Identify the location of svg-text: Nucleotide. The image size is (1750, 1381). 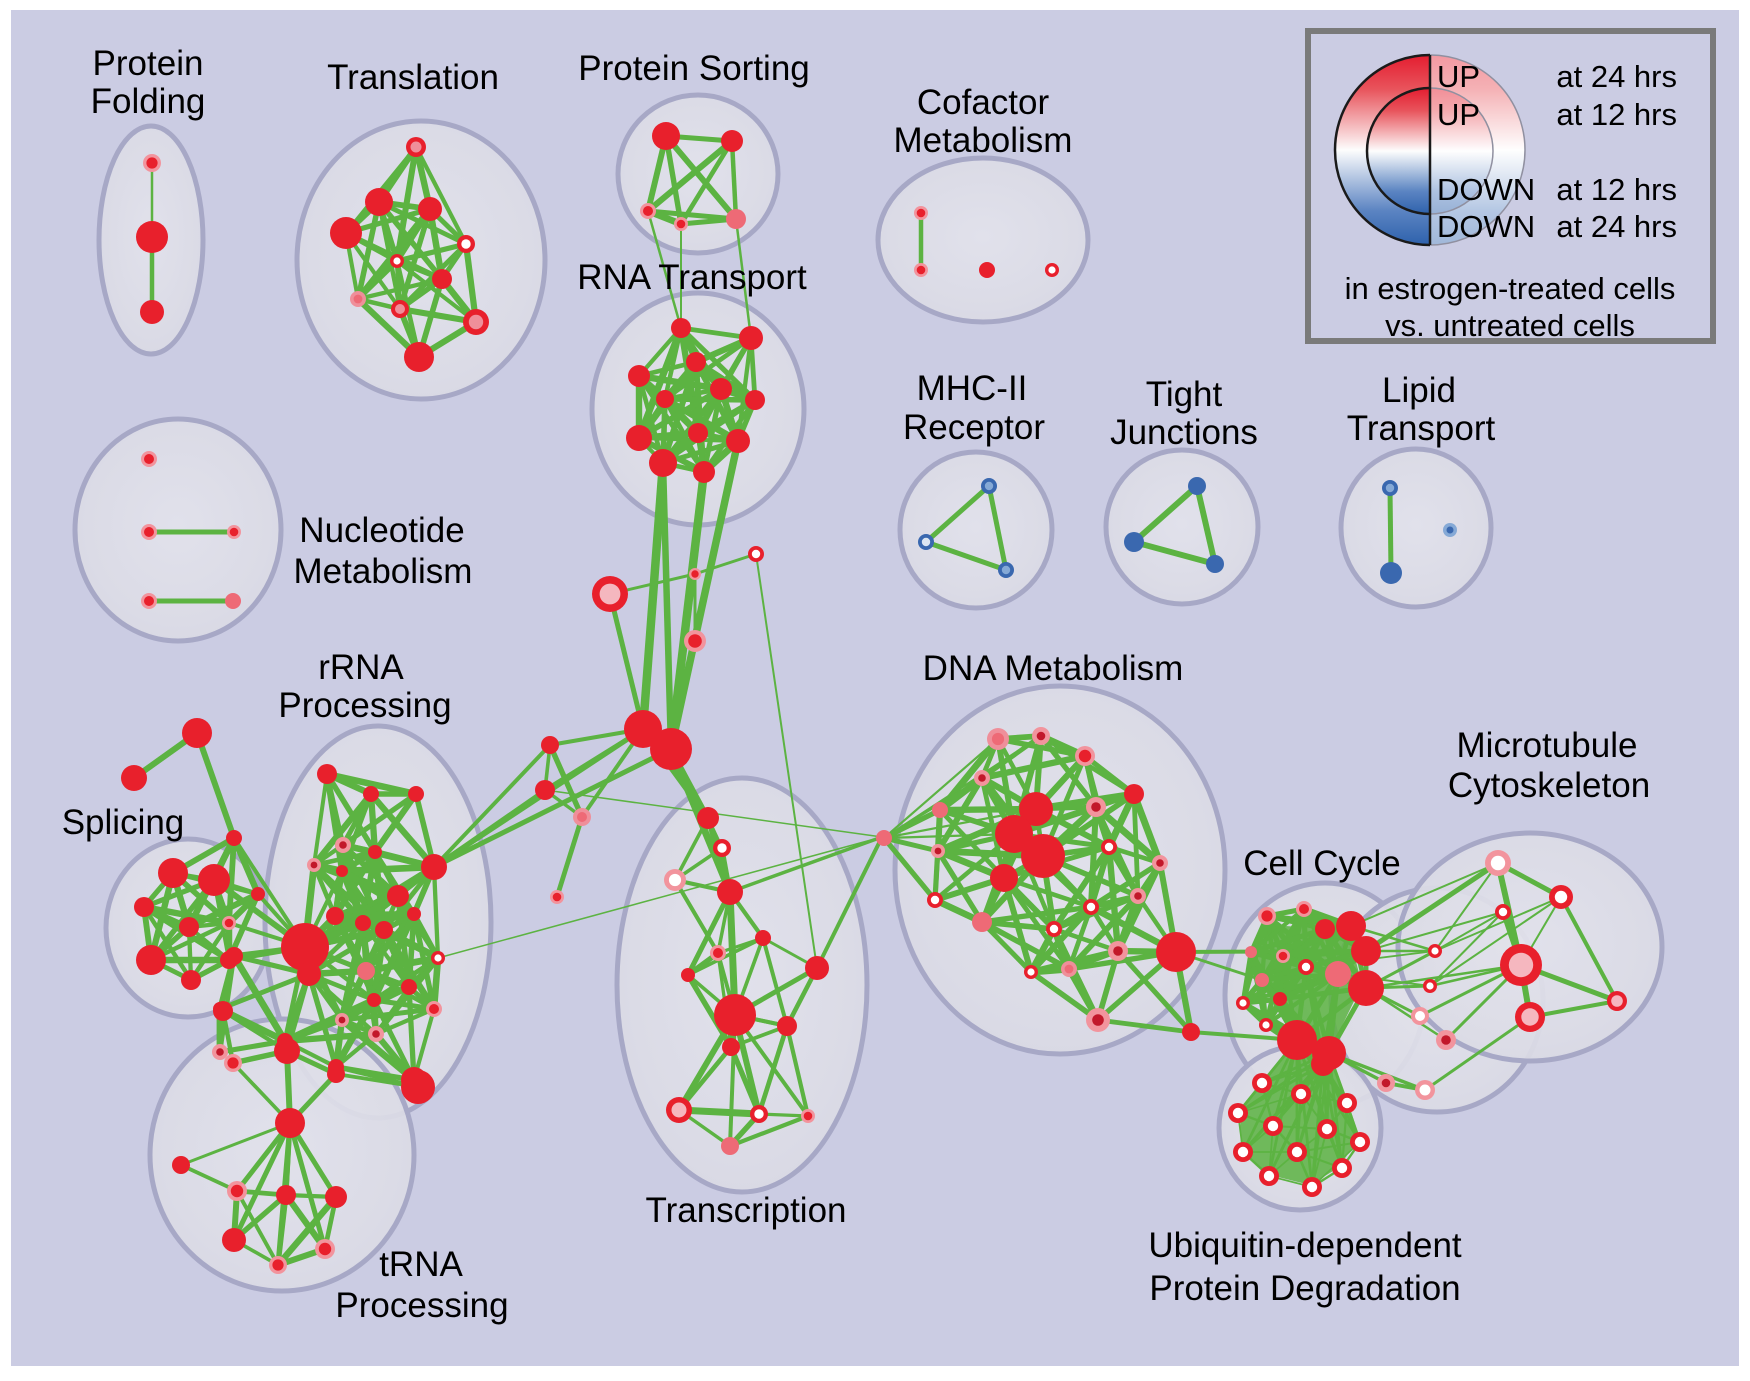
(381, 530).